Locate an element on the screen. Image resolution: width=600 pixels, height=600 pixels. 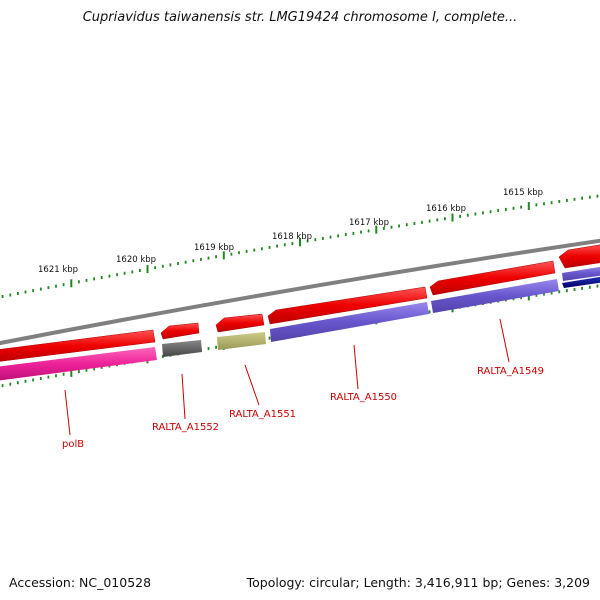
gene-label: RALTA_A1550 is located at coordinates (363, 397).